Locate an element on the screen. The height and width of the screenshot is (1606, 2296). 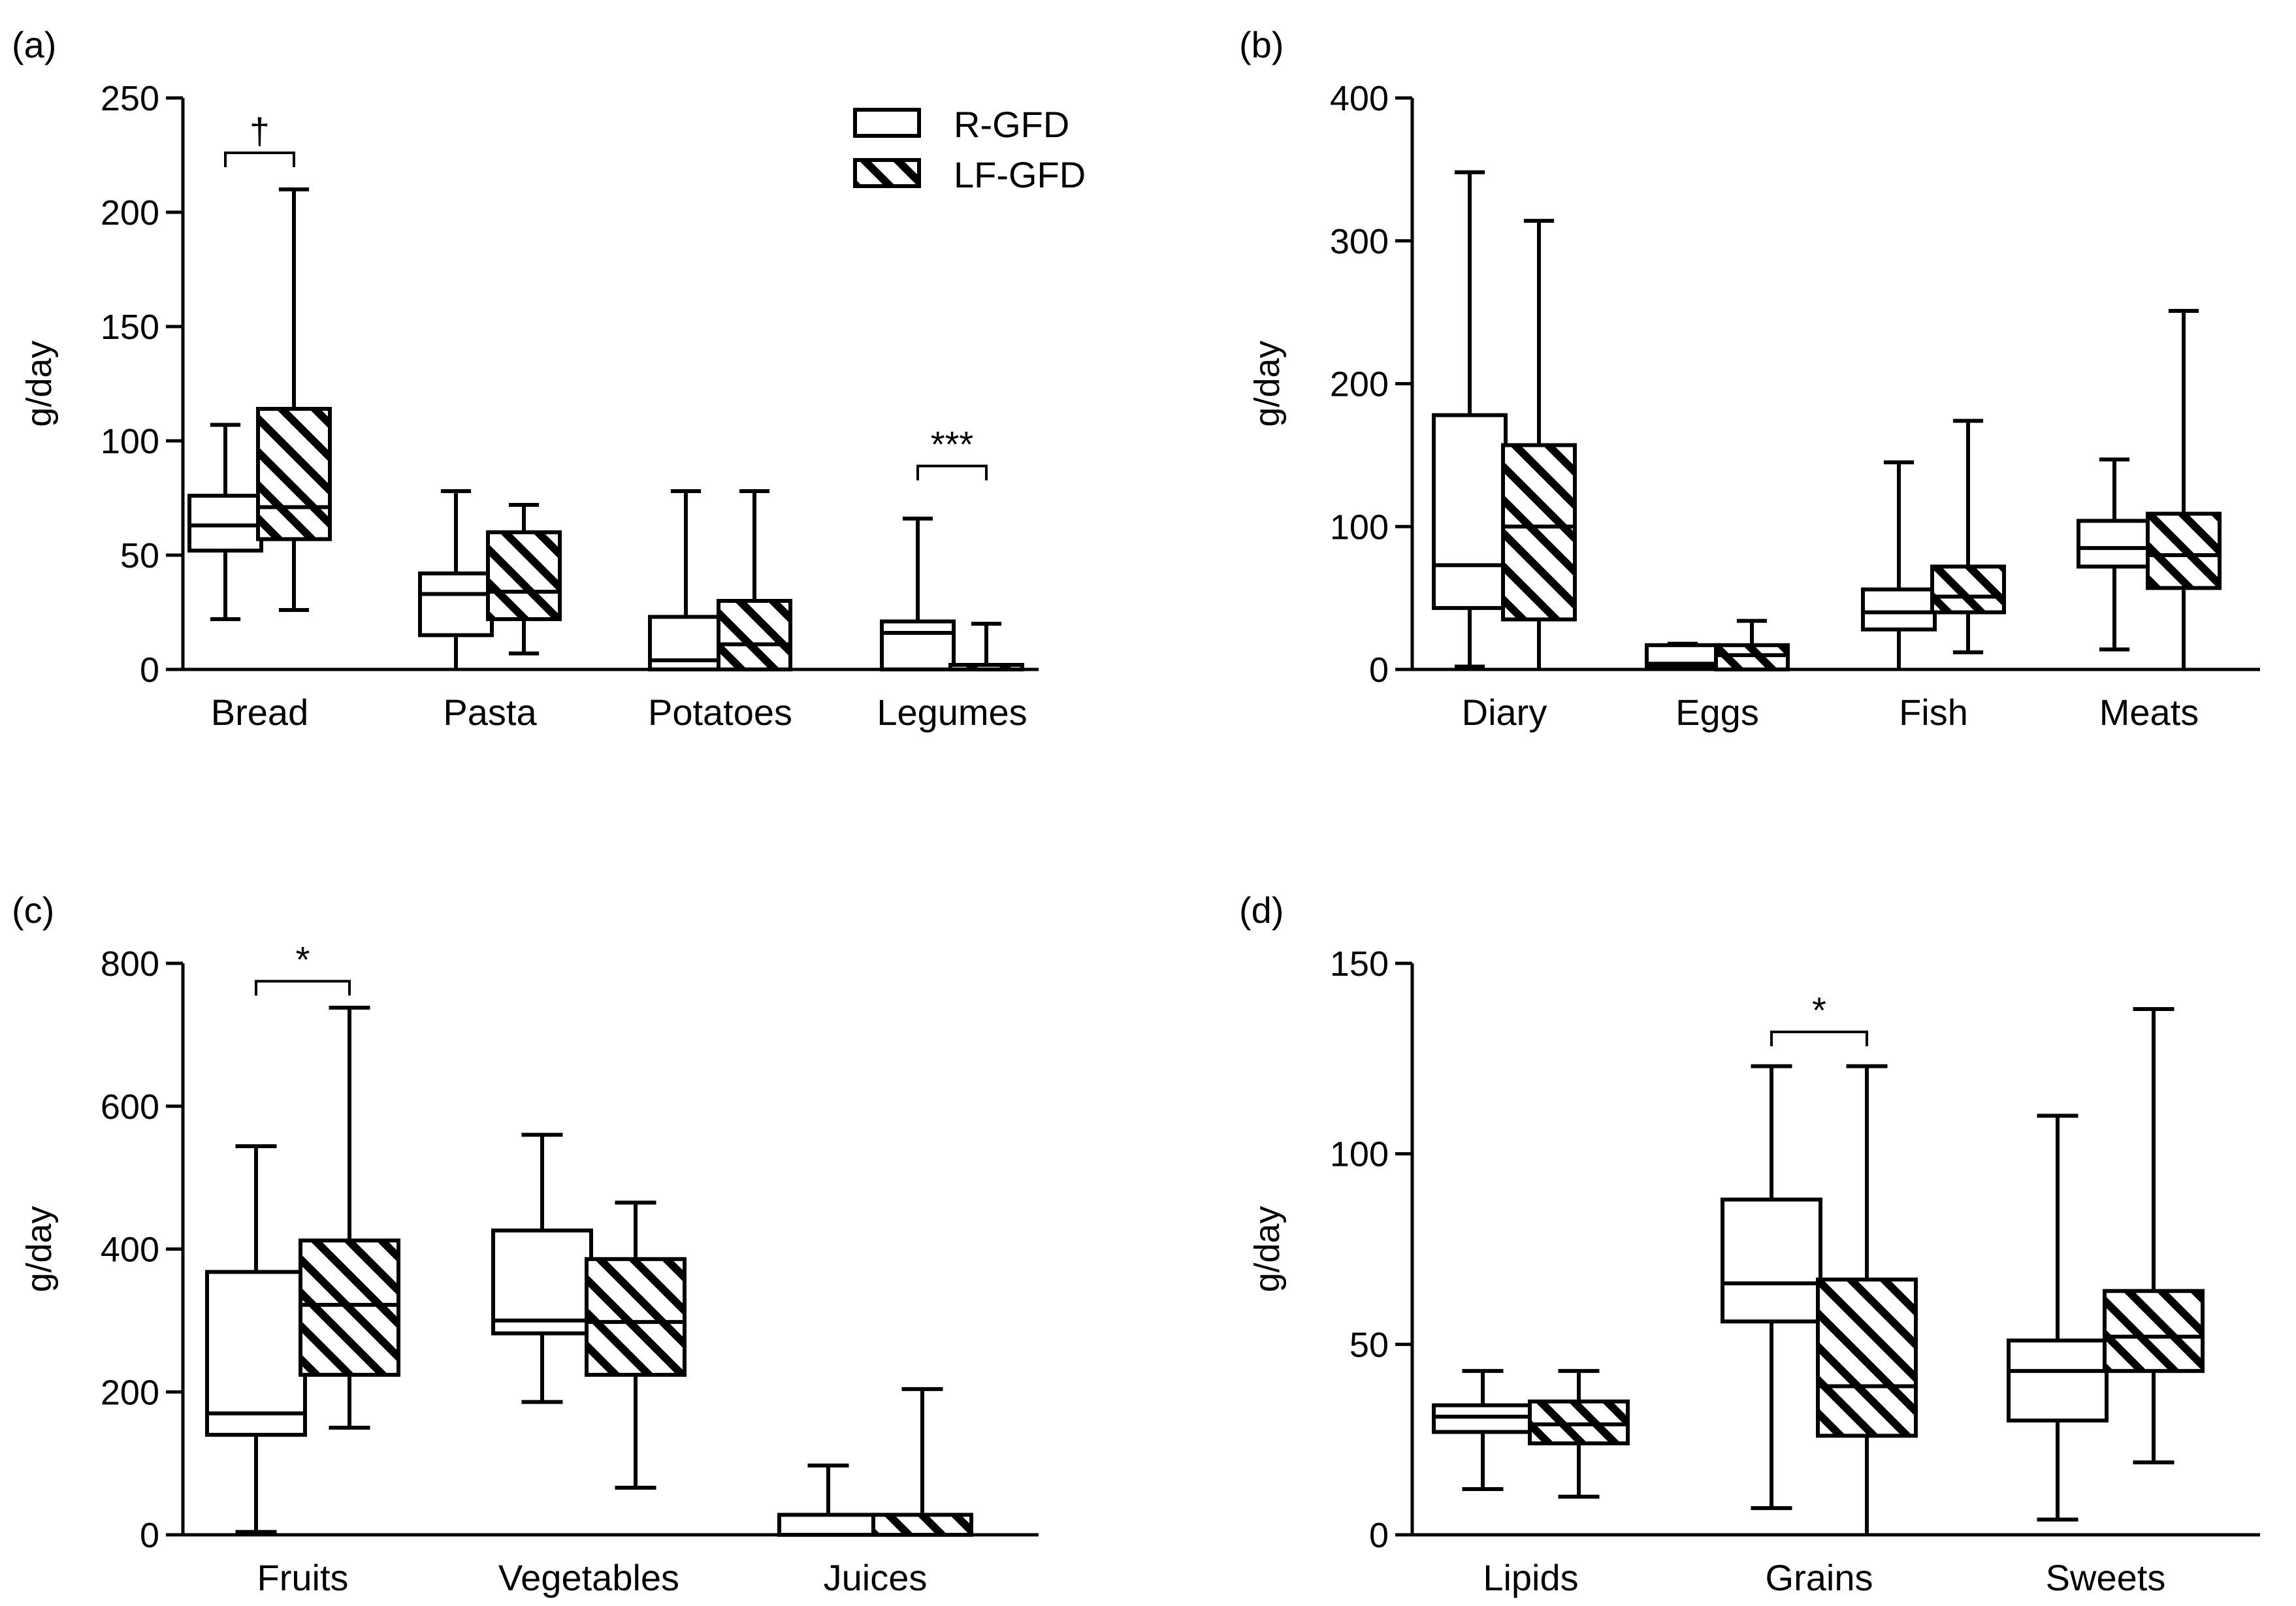
category-label-bread: Bread is located at coordinates (259, 712).